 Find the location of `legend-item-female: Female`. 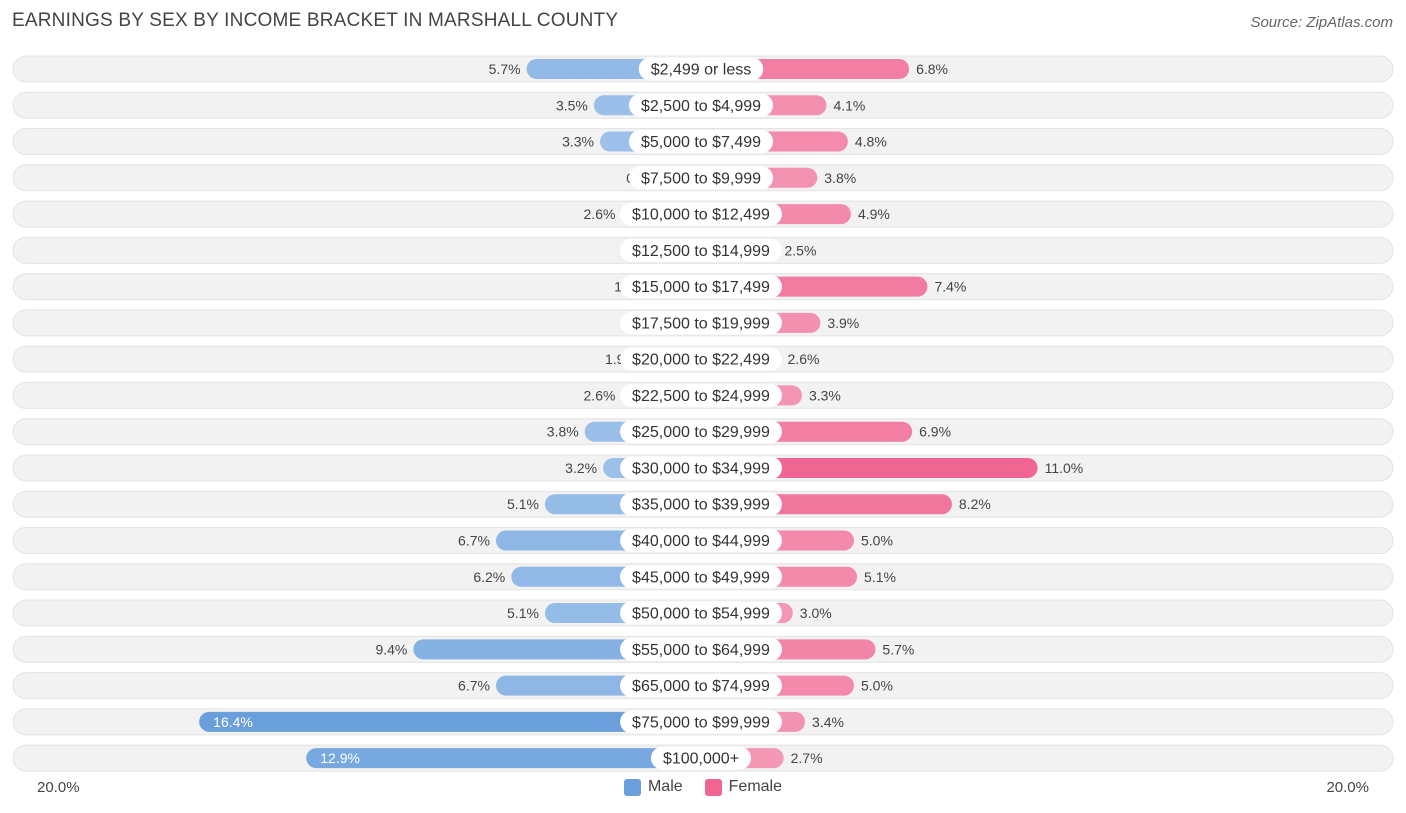

legend-item-female: Female is located at coordinates (743, 787).